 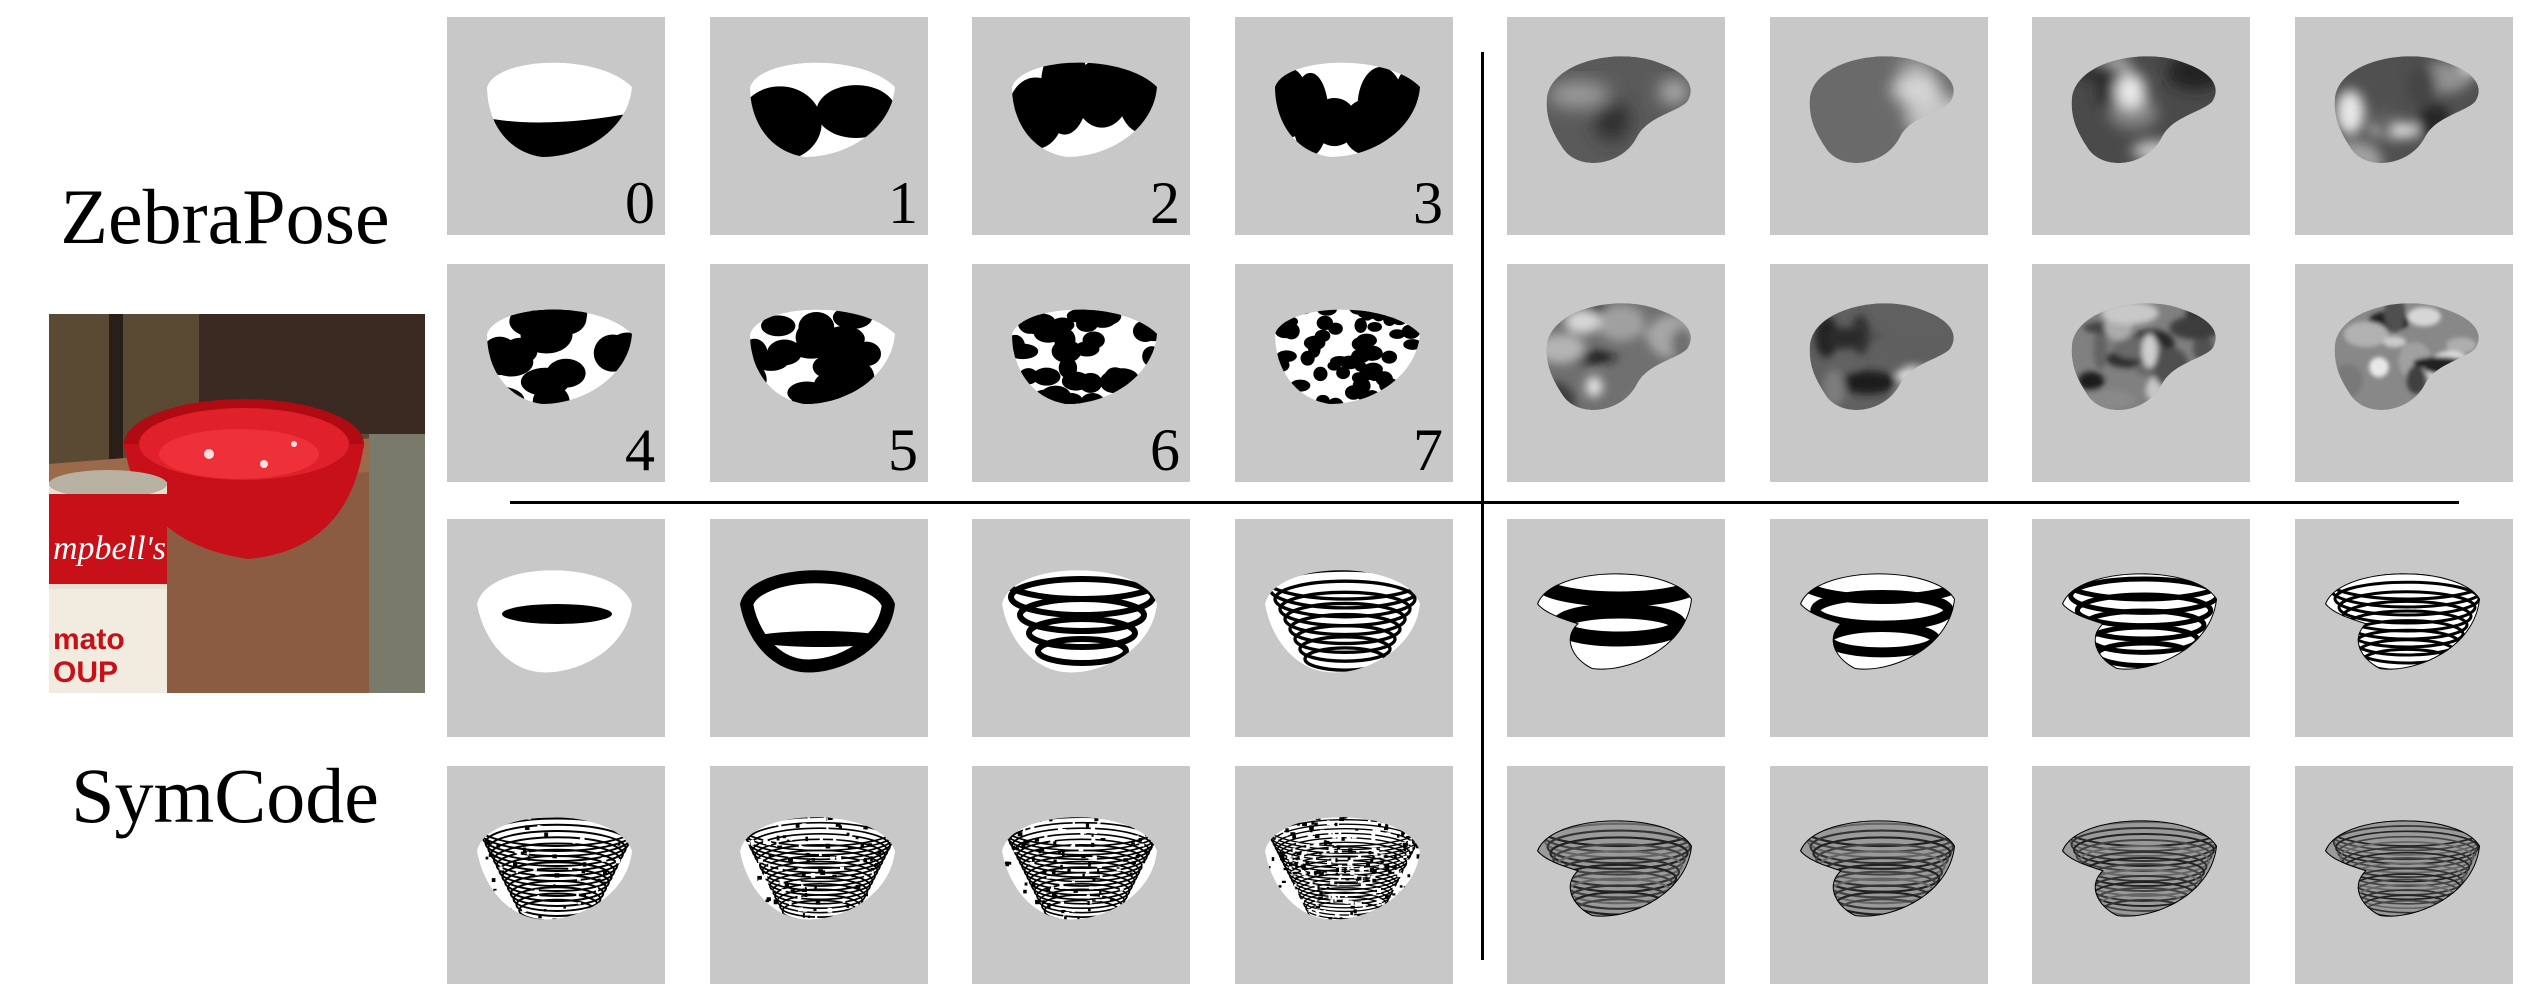 I want to click on zebrapose-label: ZebraPose, so click(x=225, y=216).